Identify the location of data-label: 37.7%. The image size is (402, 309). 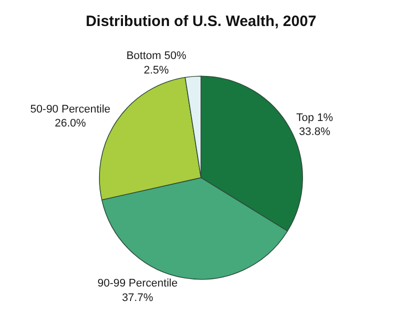
(138, 298).